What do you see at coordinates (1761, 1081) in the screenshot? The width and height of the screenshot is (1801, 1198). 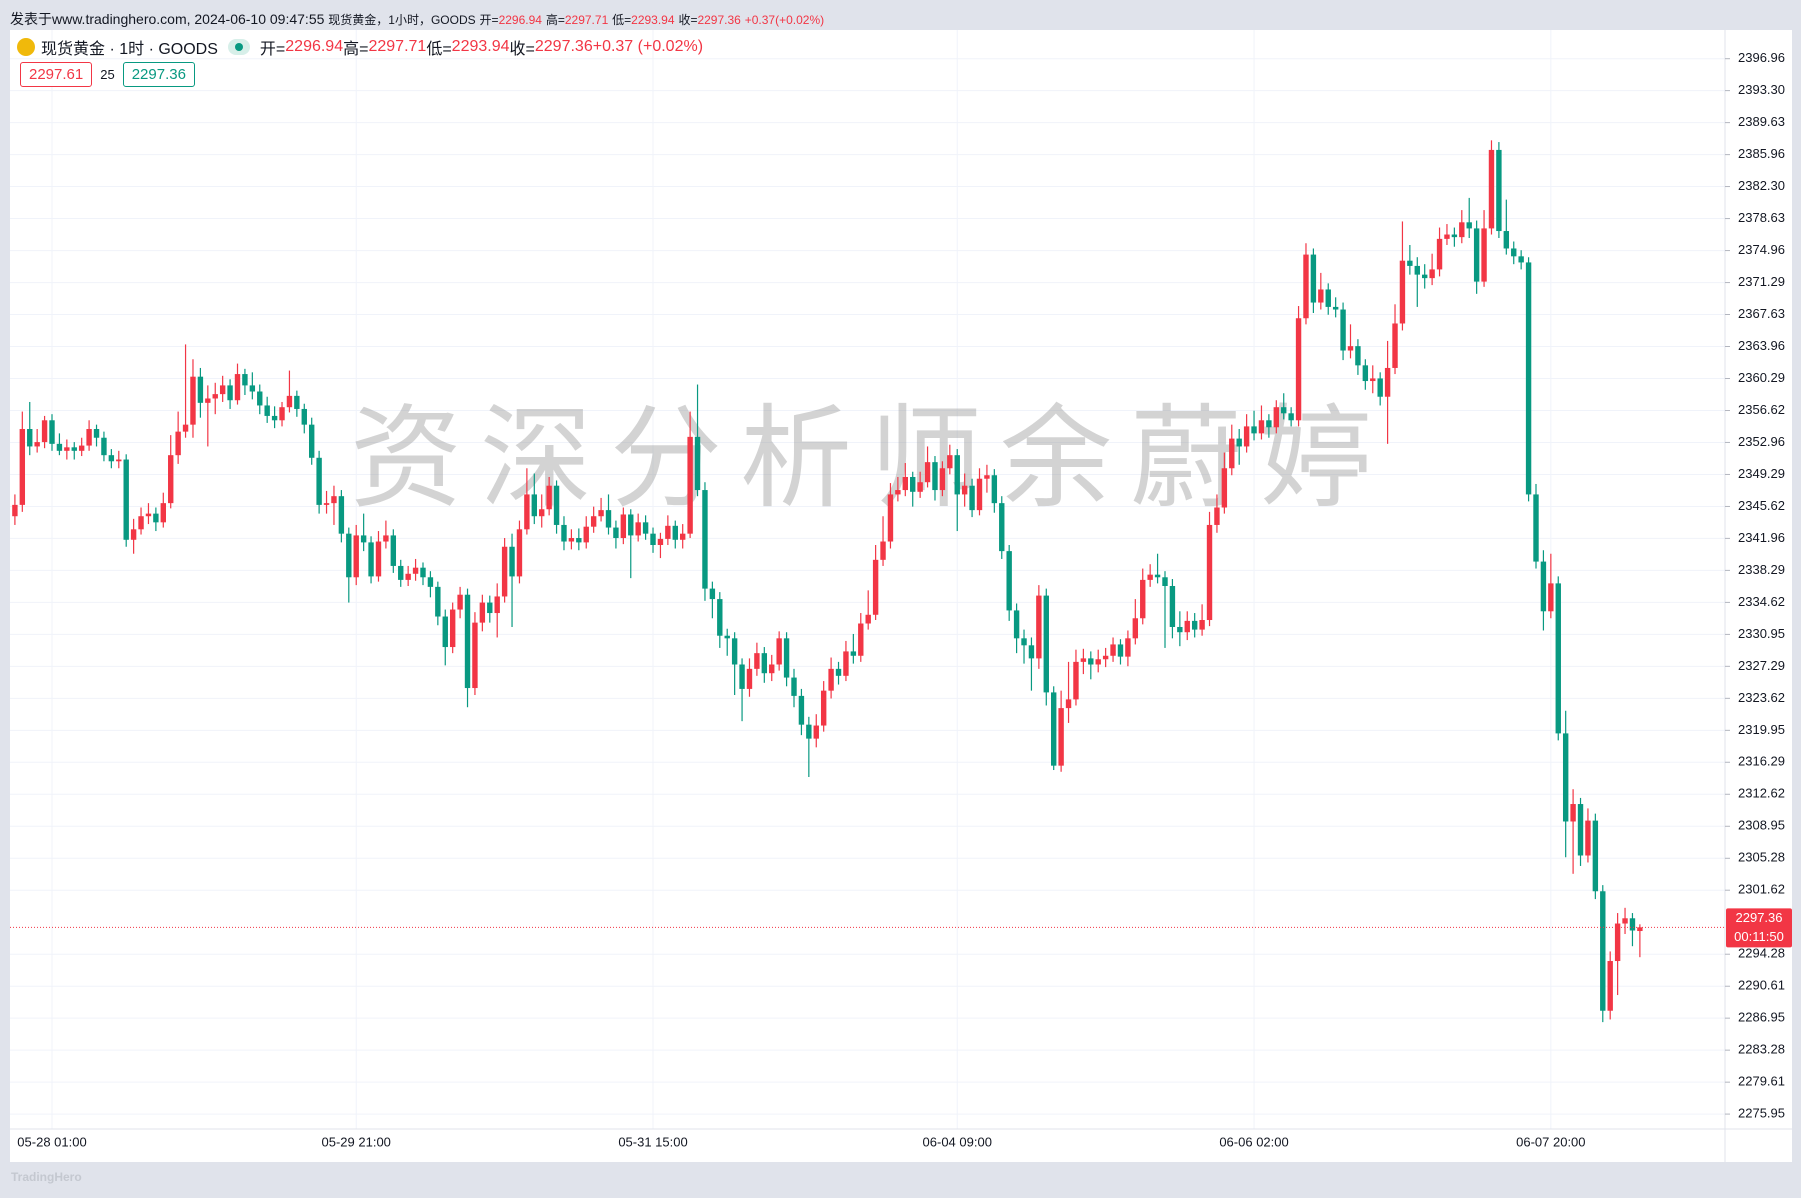 I see `y-tick-label: 2279.61` at bounding box center [1761, 1081].